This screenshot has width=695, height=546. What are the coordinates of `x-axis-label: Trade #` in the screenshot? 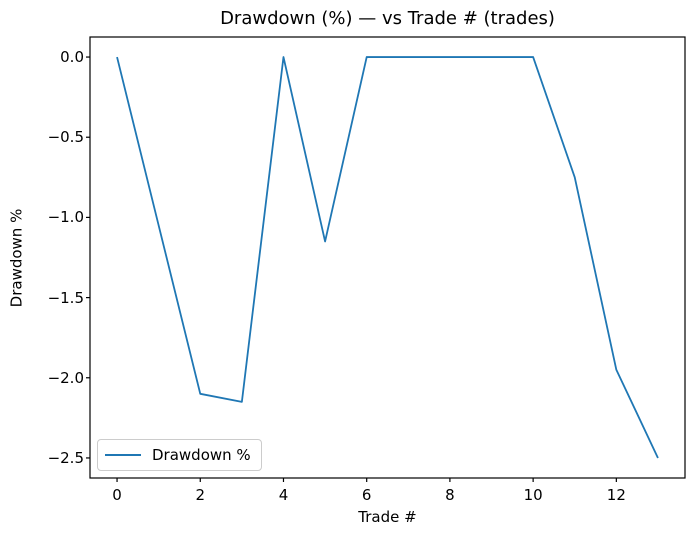 It's located at (387, 517).